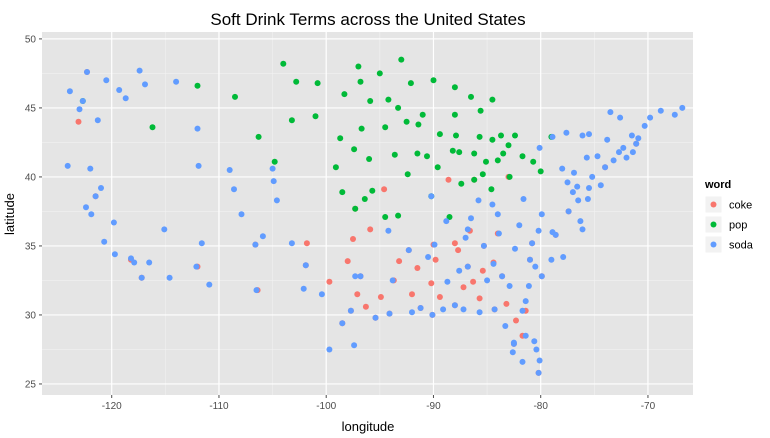 Image resolution: width=770 pixels, height=438 pixels. What do you see at coordinates (31, 246) in the screenshot?
I see `y-tick-label: 35` at bounding box center [31, 246].